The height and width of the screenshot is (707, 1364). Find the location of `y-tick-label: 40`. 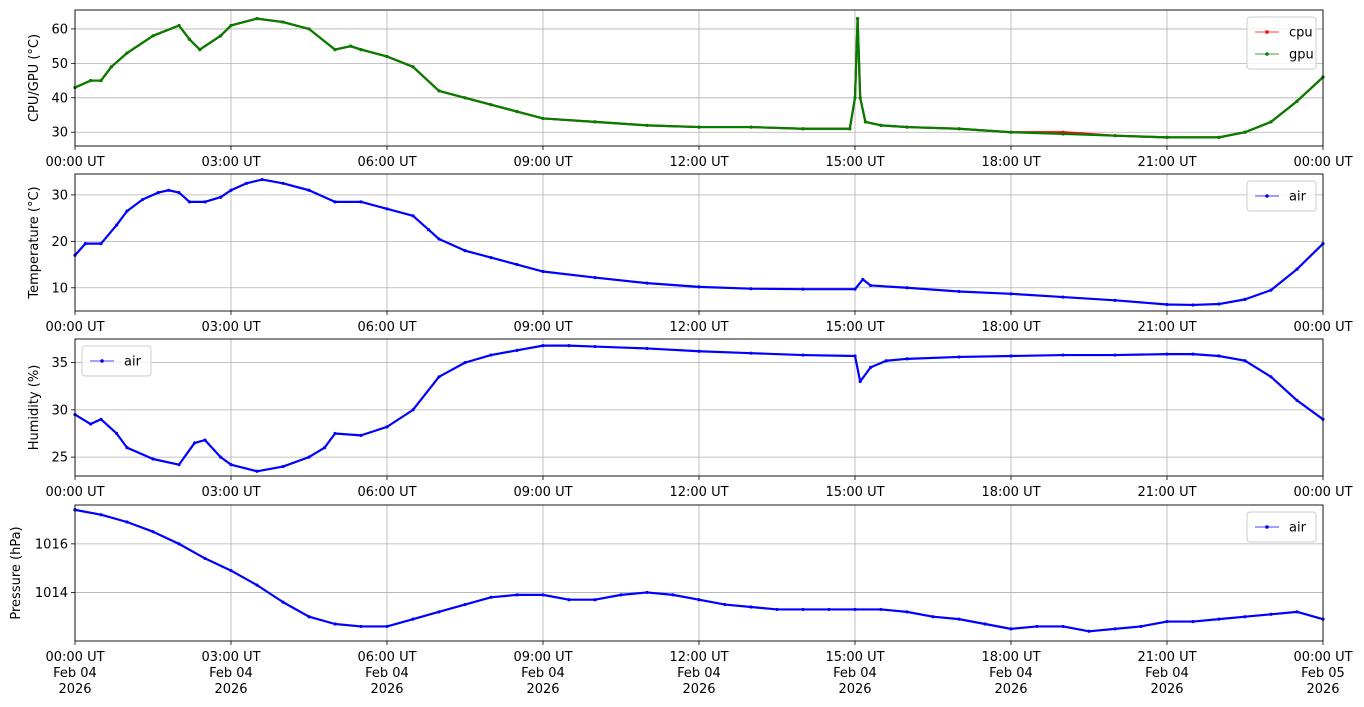

y-tick-label: 40 is located at coordinates (59, 98).